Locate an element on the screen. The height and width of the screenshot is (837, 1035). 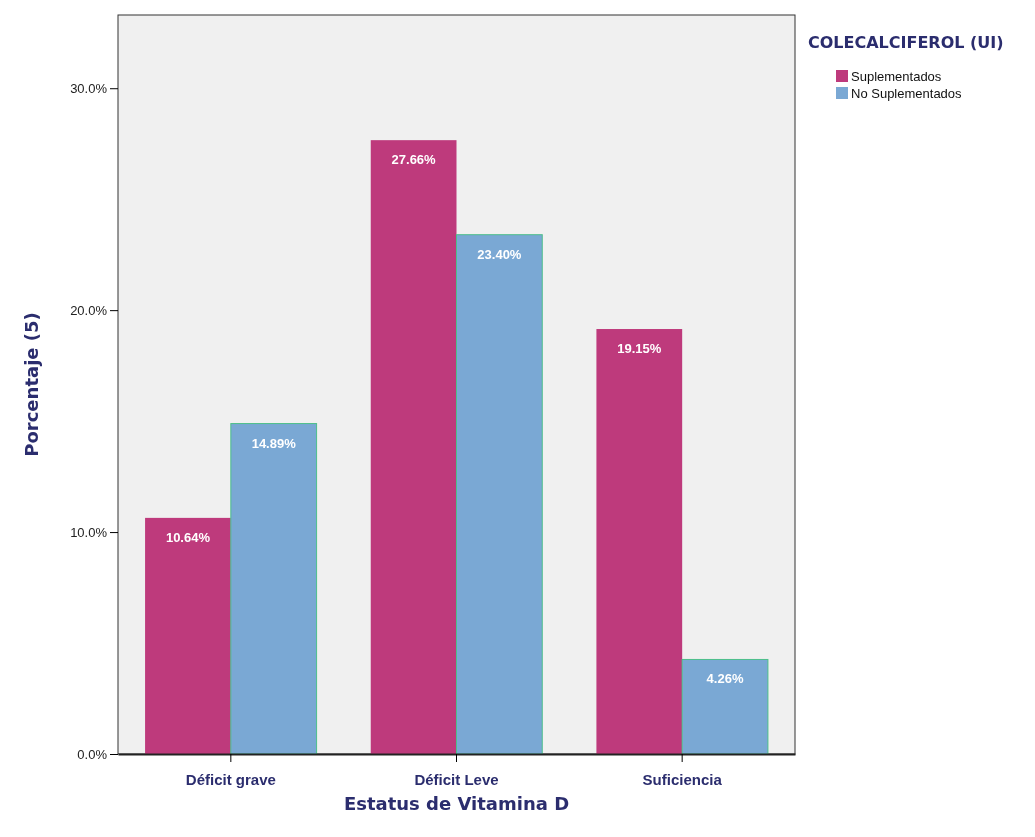
data-label: 14.89% is located at coordinates (274, 443).